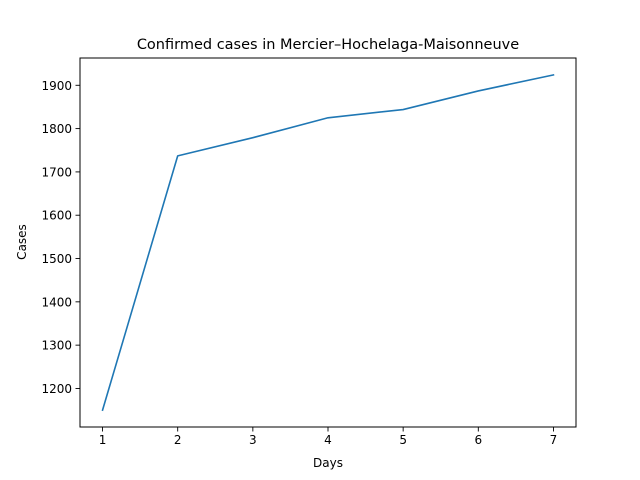 Image resolution: width=640 pixels, height=480 pixels. I want to click on x-tick-label: 5, so click(403, 440).